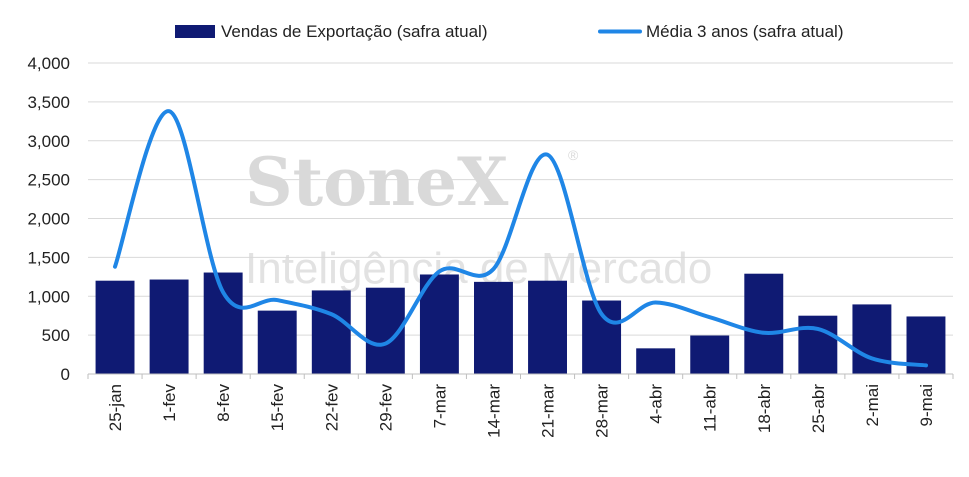 Image resolution: width=969 pixels, height=477 pixels. I want to click on legend-swatch-bars, so click(195, 31).